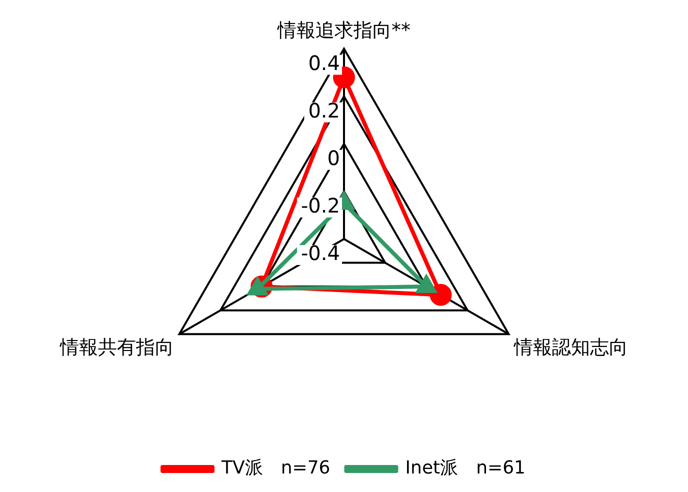 Image resolution: width=688 pixels, height=492 pixels. What do you see at coordinates (116, 347) in the screenshot?
I see `spoke-label: 情報共有指向` at bounding box center [116, 347].